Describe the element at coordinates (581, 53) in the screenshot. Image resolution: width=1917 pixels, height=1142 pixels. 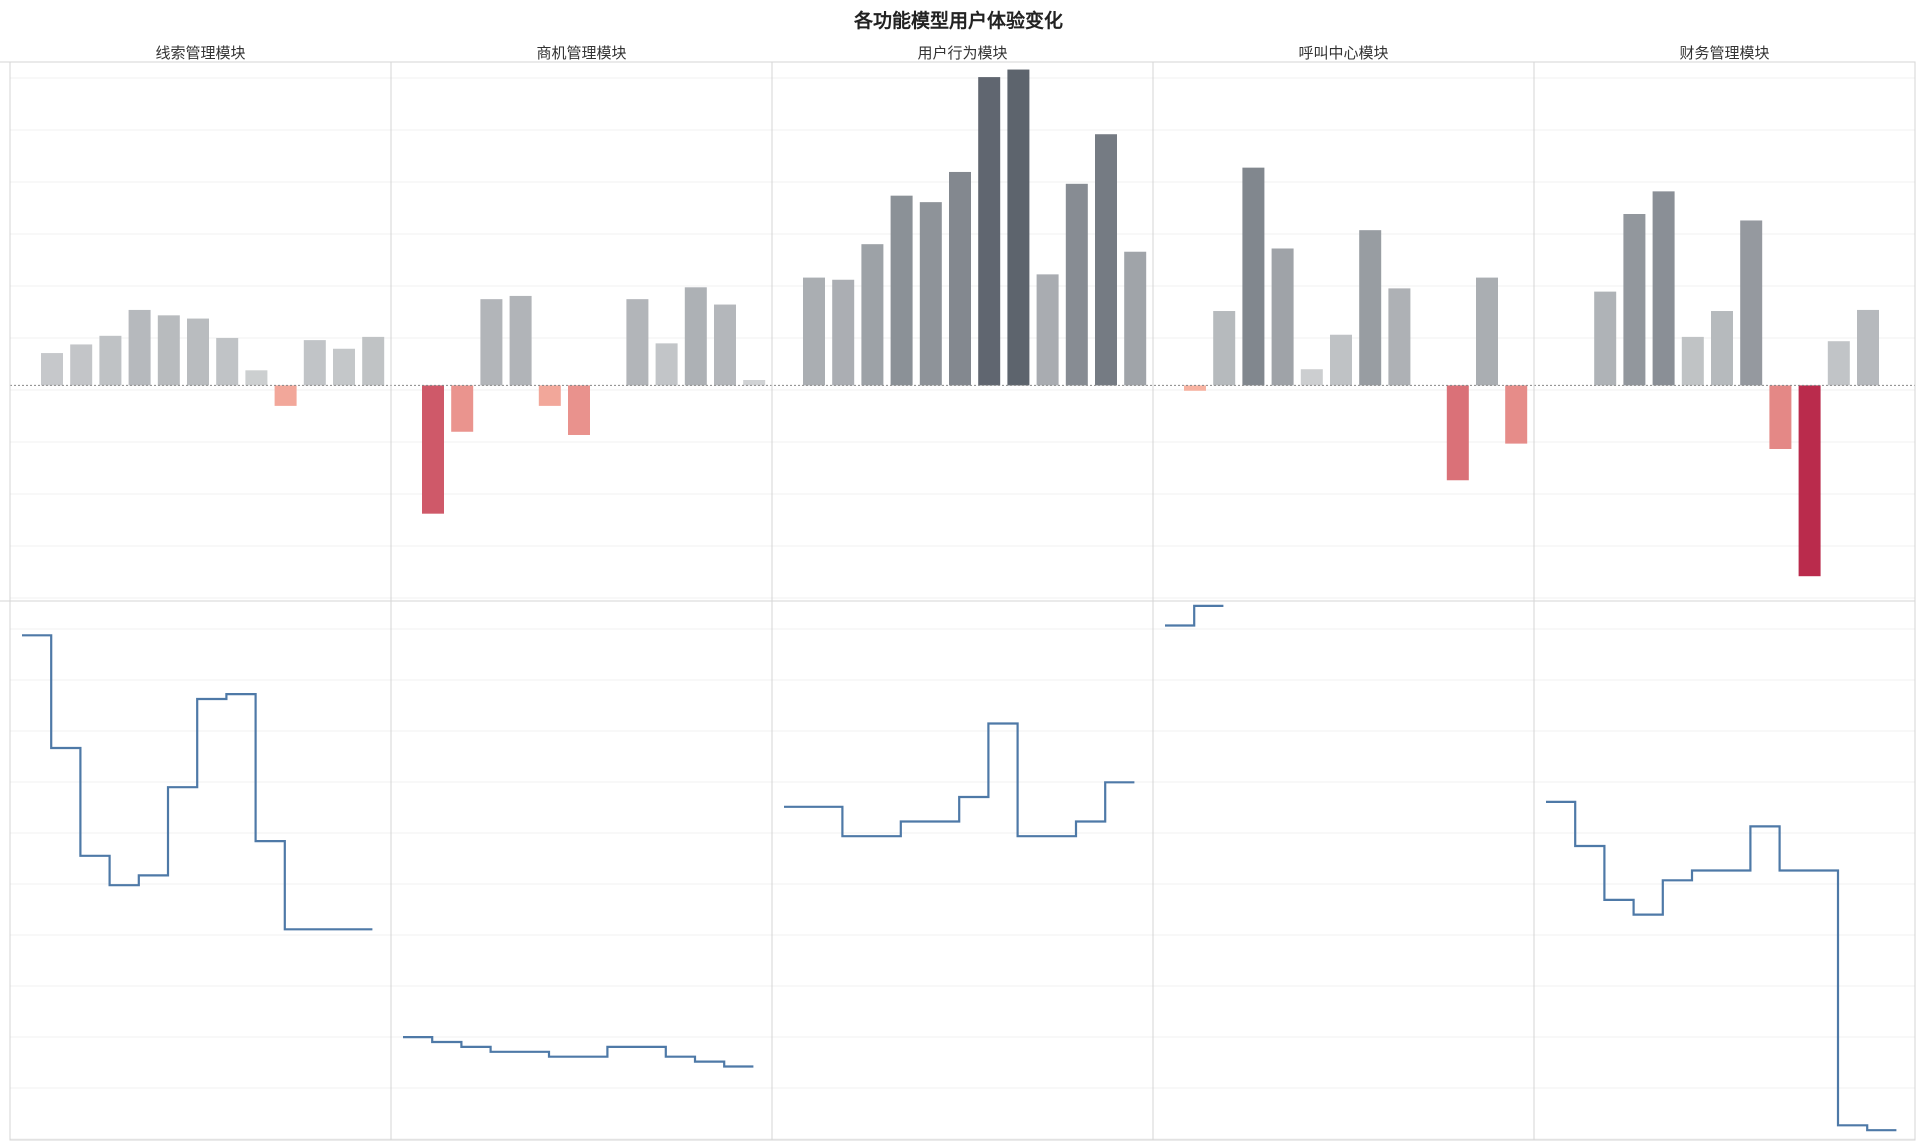
I see `panel-label-2: 商机管理模块` at that location.